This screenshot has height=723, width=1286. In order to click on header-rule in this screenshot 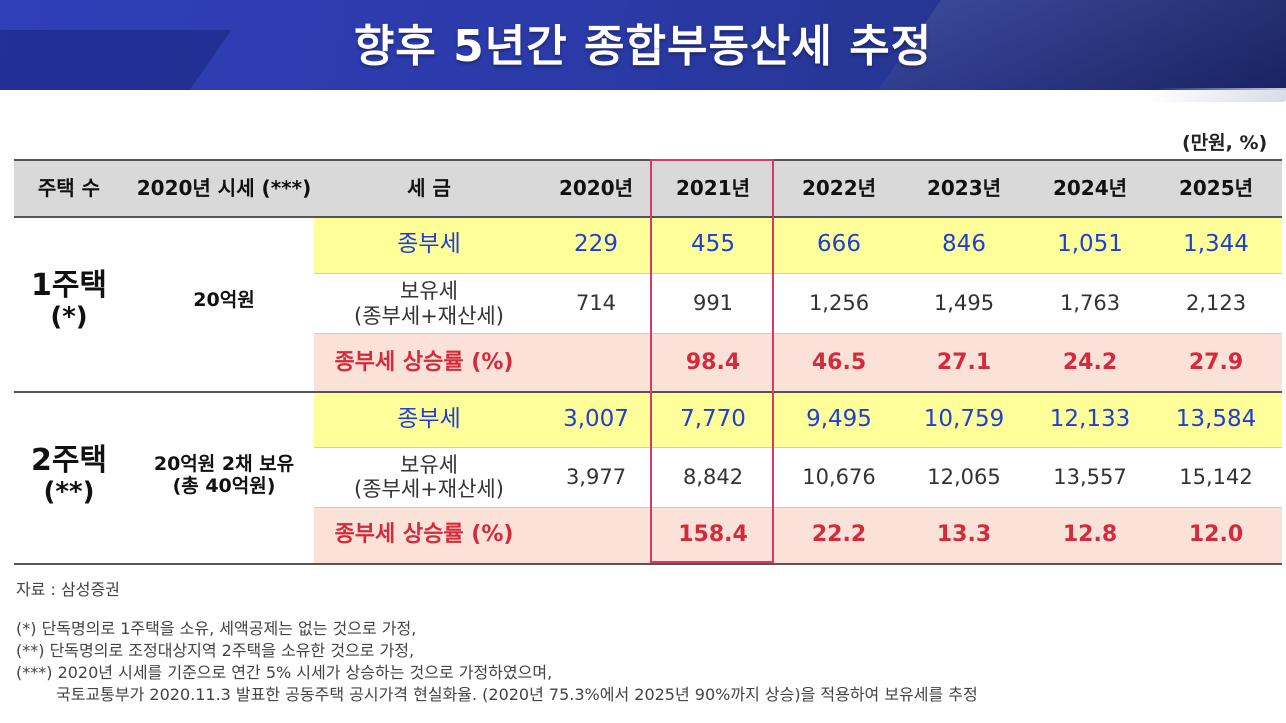, I will do `click(648, 217)`.